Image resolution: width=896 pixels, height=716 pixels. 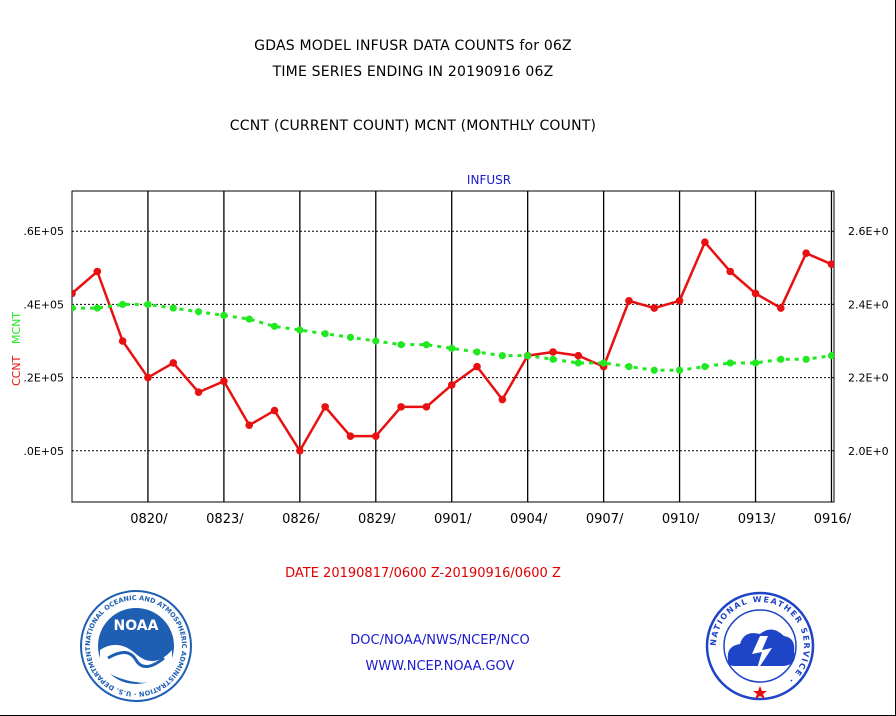 I want to click on x-tick-label: 0826/, so click(x=301, y=519).